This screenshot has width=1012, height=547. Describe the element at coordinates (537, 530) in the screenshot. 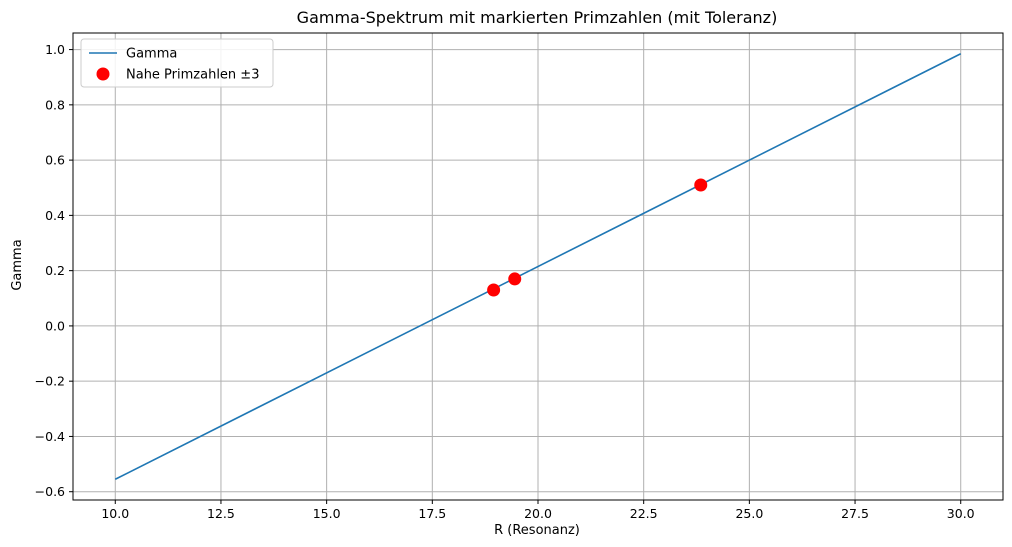

I see `x-axis-label: R (Resonanz)` at that location.